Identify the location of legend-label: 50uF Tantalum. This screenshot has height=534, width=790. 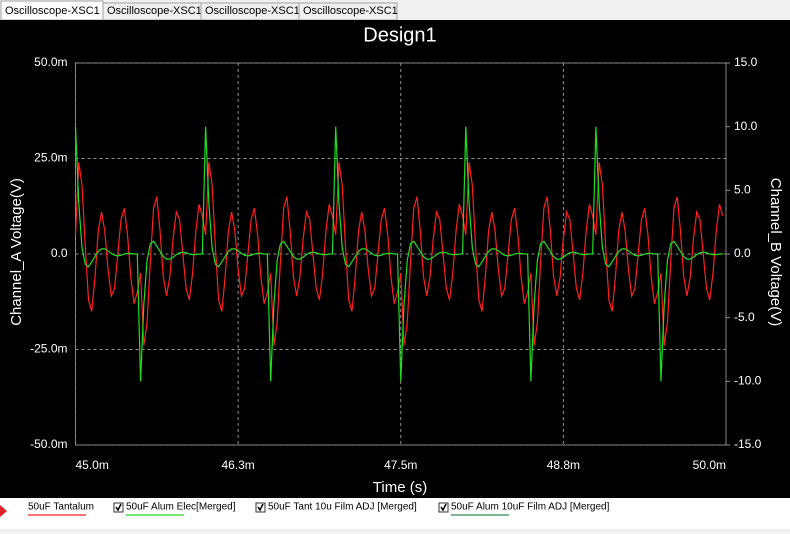
(61, 507).